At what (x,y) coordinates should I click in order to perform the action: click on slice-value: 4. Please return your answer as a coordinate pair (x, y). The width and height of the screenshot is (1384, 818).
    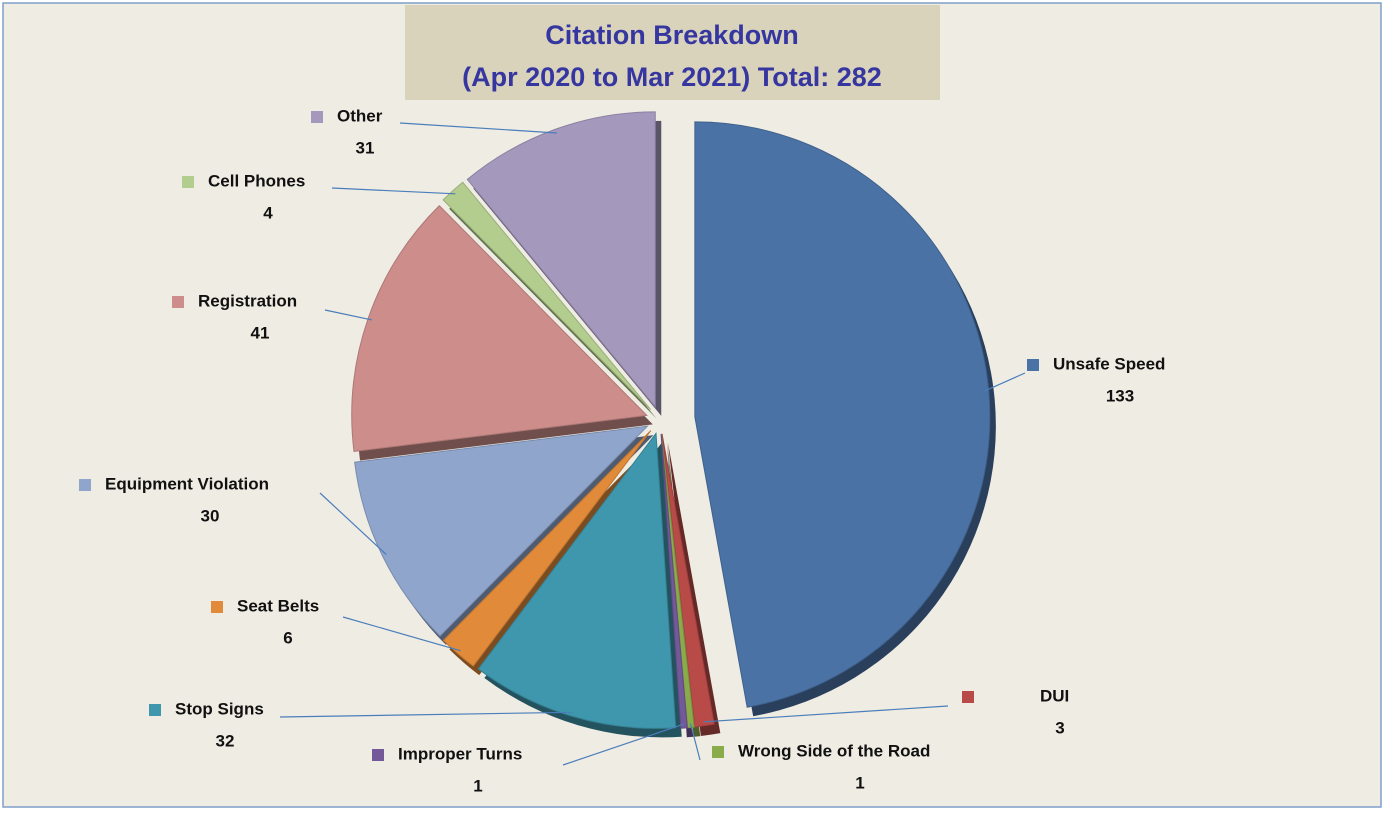
    Looking at the image, I should click on (268, 212).